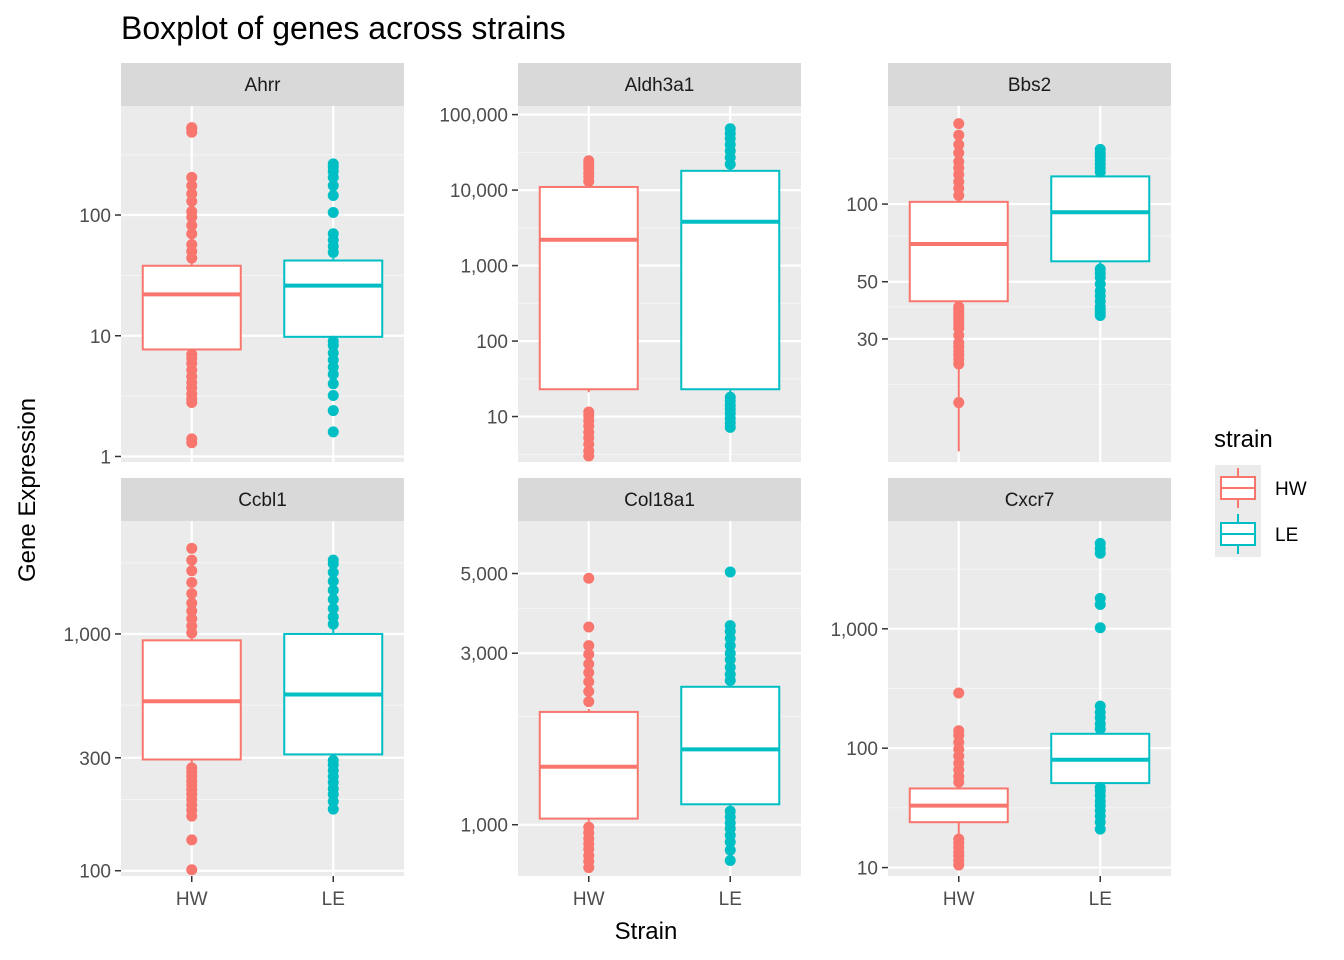 This screenshot has width=1344, height=960. Describe the element at coordinates (484, 654) in the screenshot. I see `y-tick-label: 3,000` at that location.